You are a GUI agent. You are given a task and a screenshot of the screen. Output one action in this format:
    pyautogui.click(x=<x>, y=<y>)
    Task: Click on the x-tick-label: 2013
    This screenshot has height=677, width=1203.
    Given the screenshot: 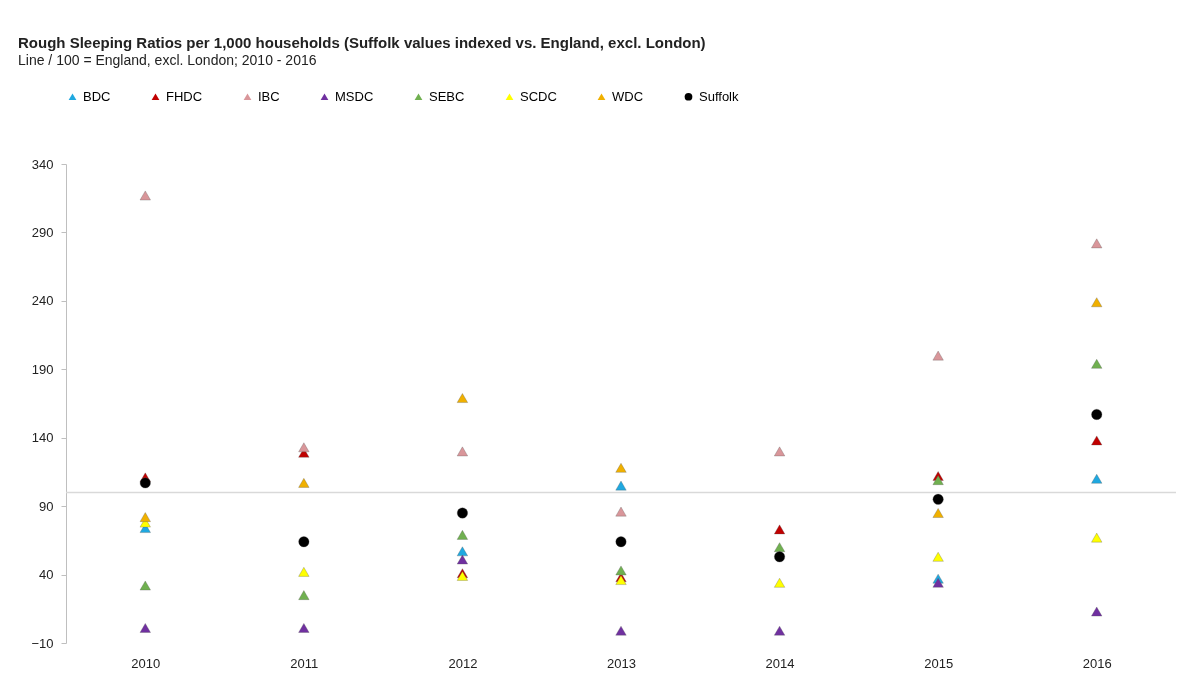 What is the action you would take?
    pyautogui.click(x=621, y=663)
    